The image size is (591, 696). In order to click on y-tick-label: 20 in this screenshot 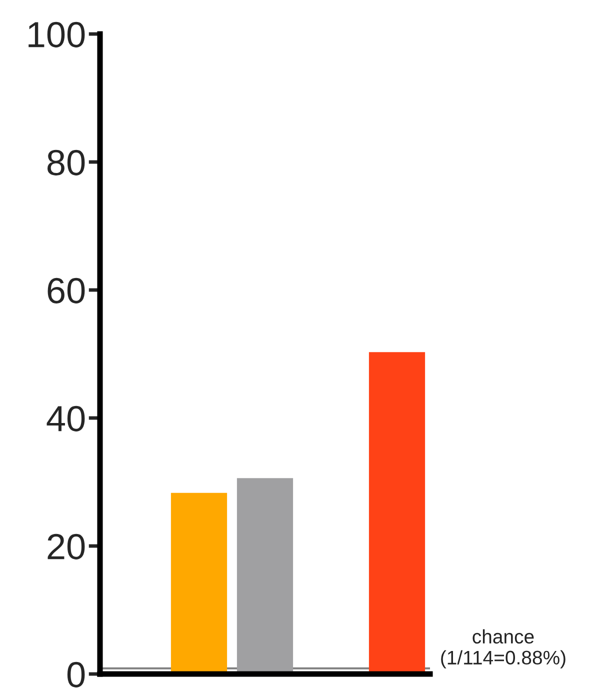, I will do `click(66, 547)`.